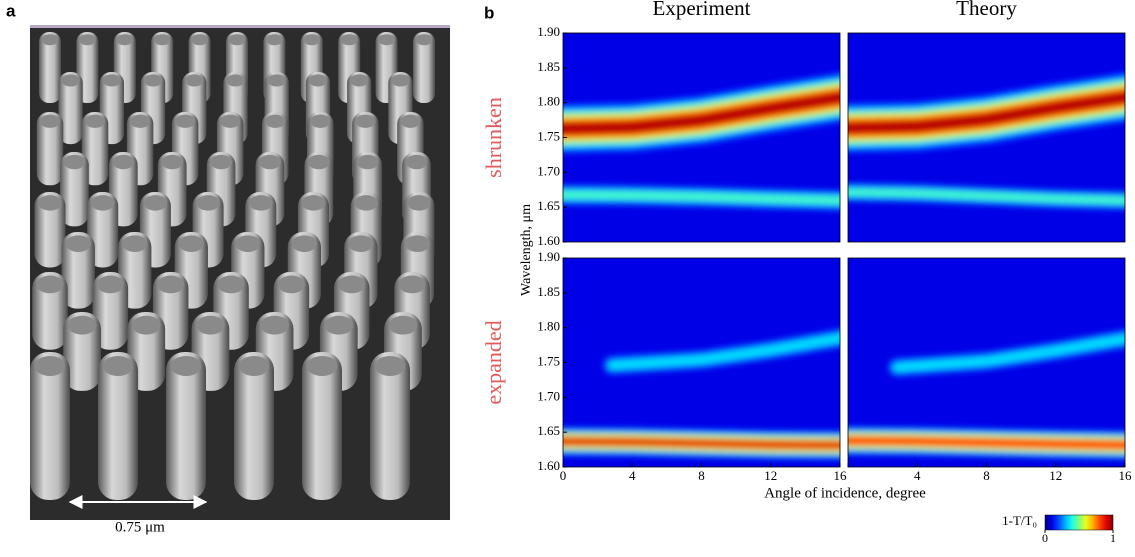 Image resolution: width=1135 pixels, height=557 pixels. What do you see at coordinates (548, 66) in the screenshot?
I see `y-tick-label: 1.85` at bounding box center [548, 66].